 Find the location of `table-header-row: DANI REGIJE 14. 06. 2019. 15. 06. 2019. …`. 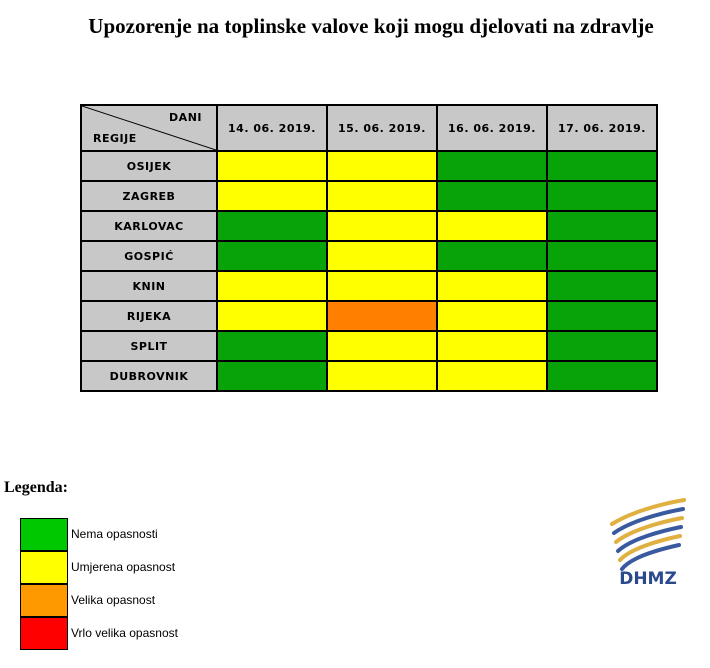

table-header-row: DANI REGIJE 14. 06. 2019. 15. 06. 2019. … is located at coordinates (369, 128).